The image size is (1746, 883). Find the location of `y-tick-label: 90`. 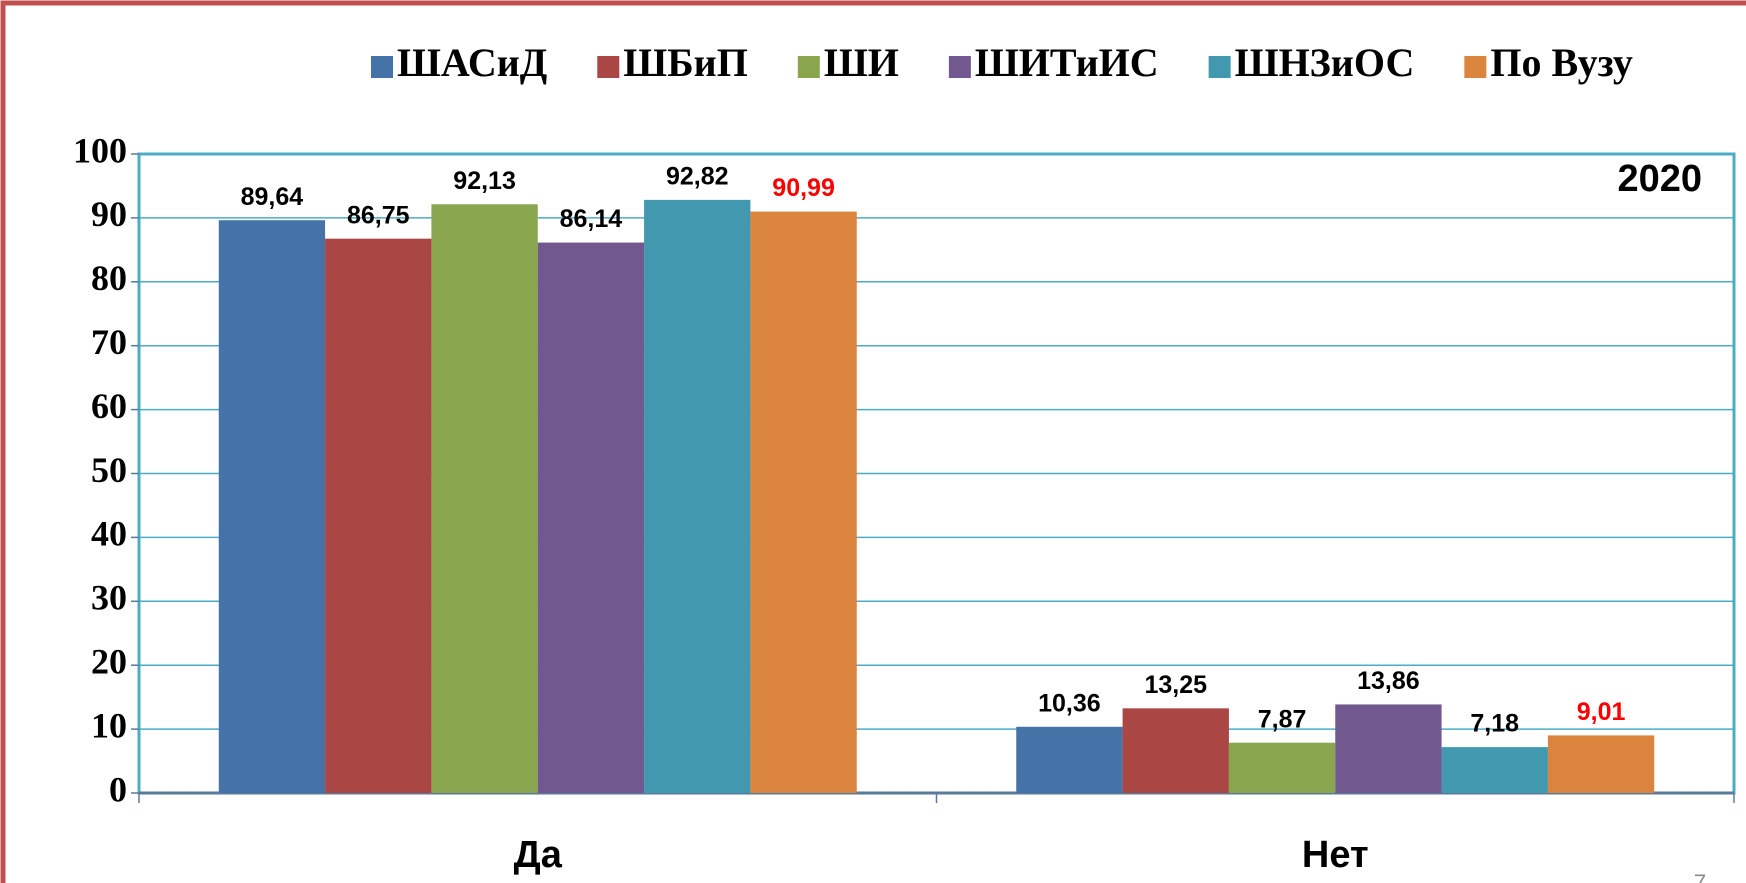

y-tick-label: 90 is located at coordinates (109, 214).